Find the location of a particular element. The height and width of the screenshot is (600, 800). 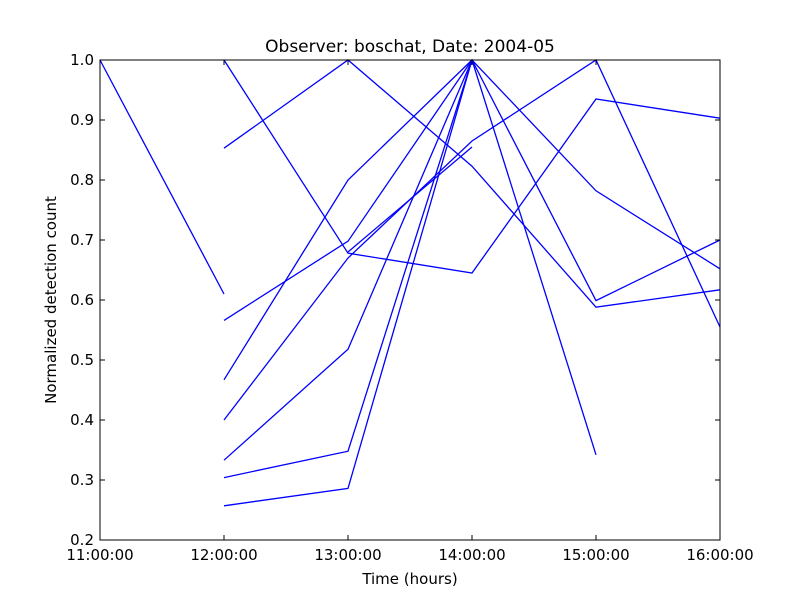

y-tick-label: 1.0 is located at coordinates (82, 60).